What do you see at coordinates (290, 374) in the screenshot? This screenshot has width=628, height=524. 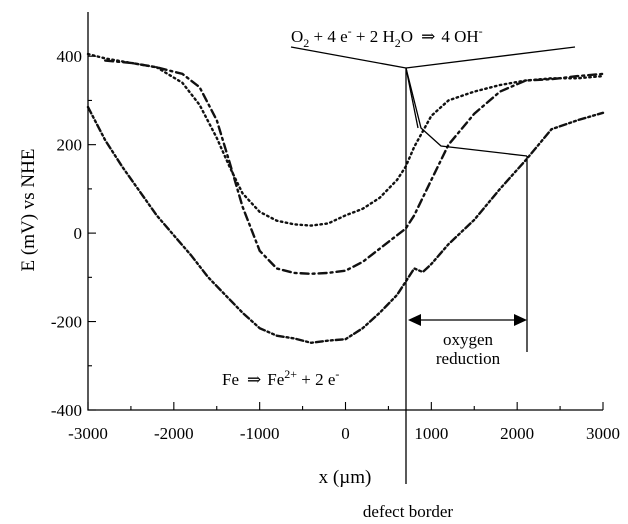 I see `bottom-reaction-sup-fe: 2+` at bounding box center [290, 374].